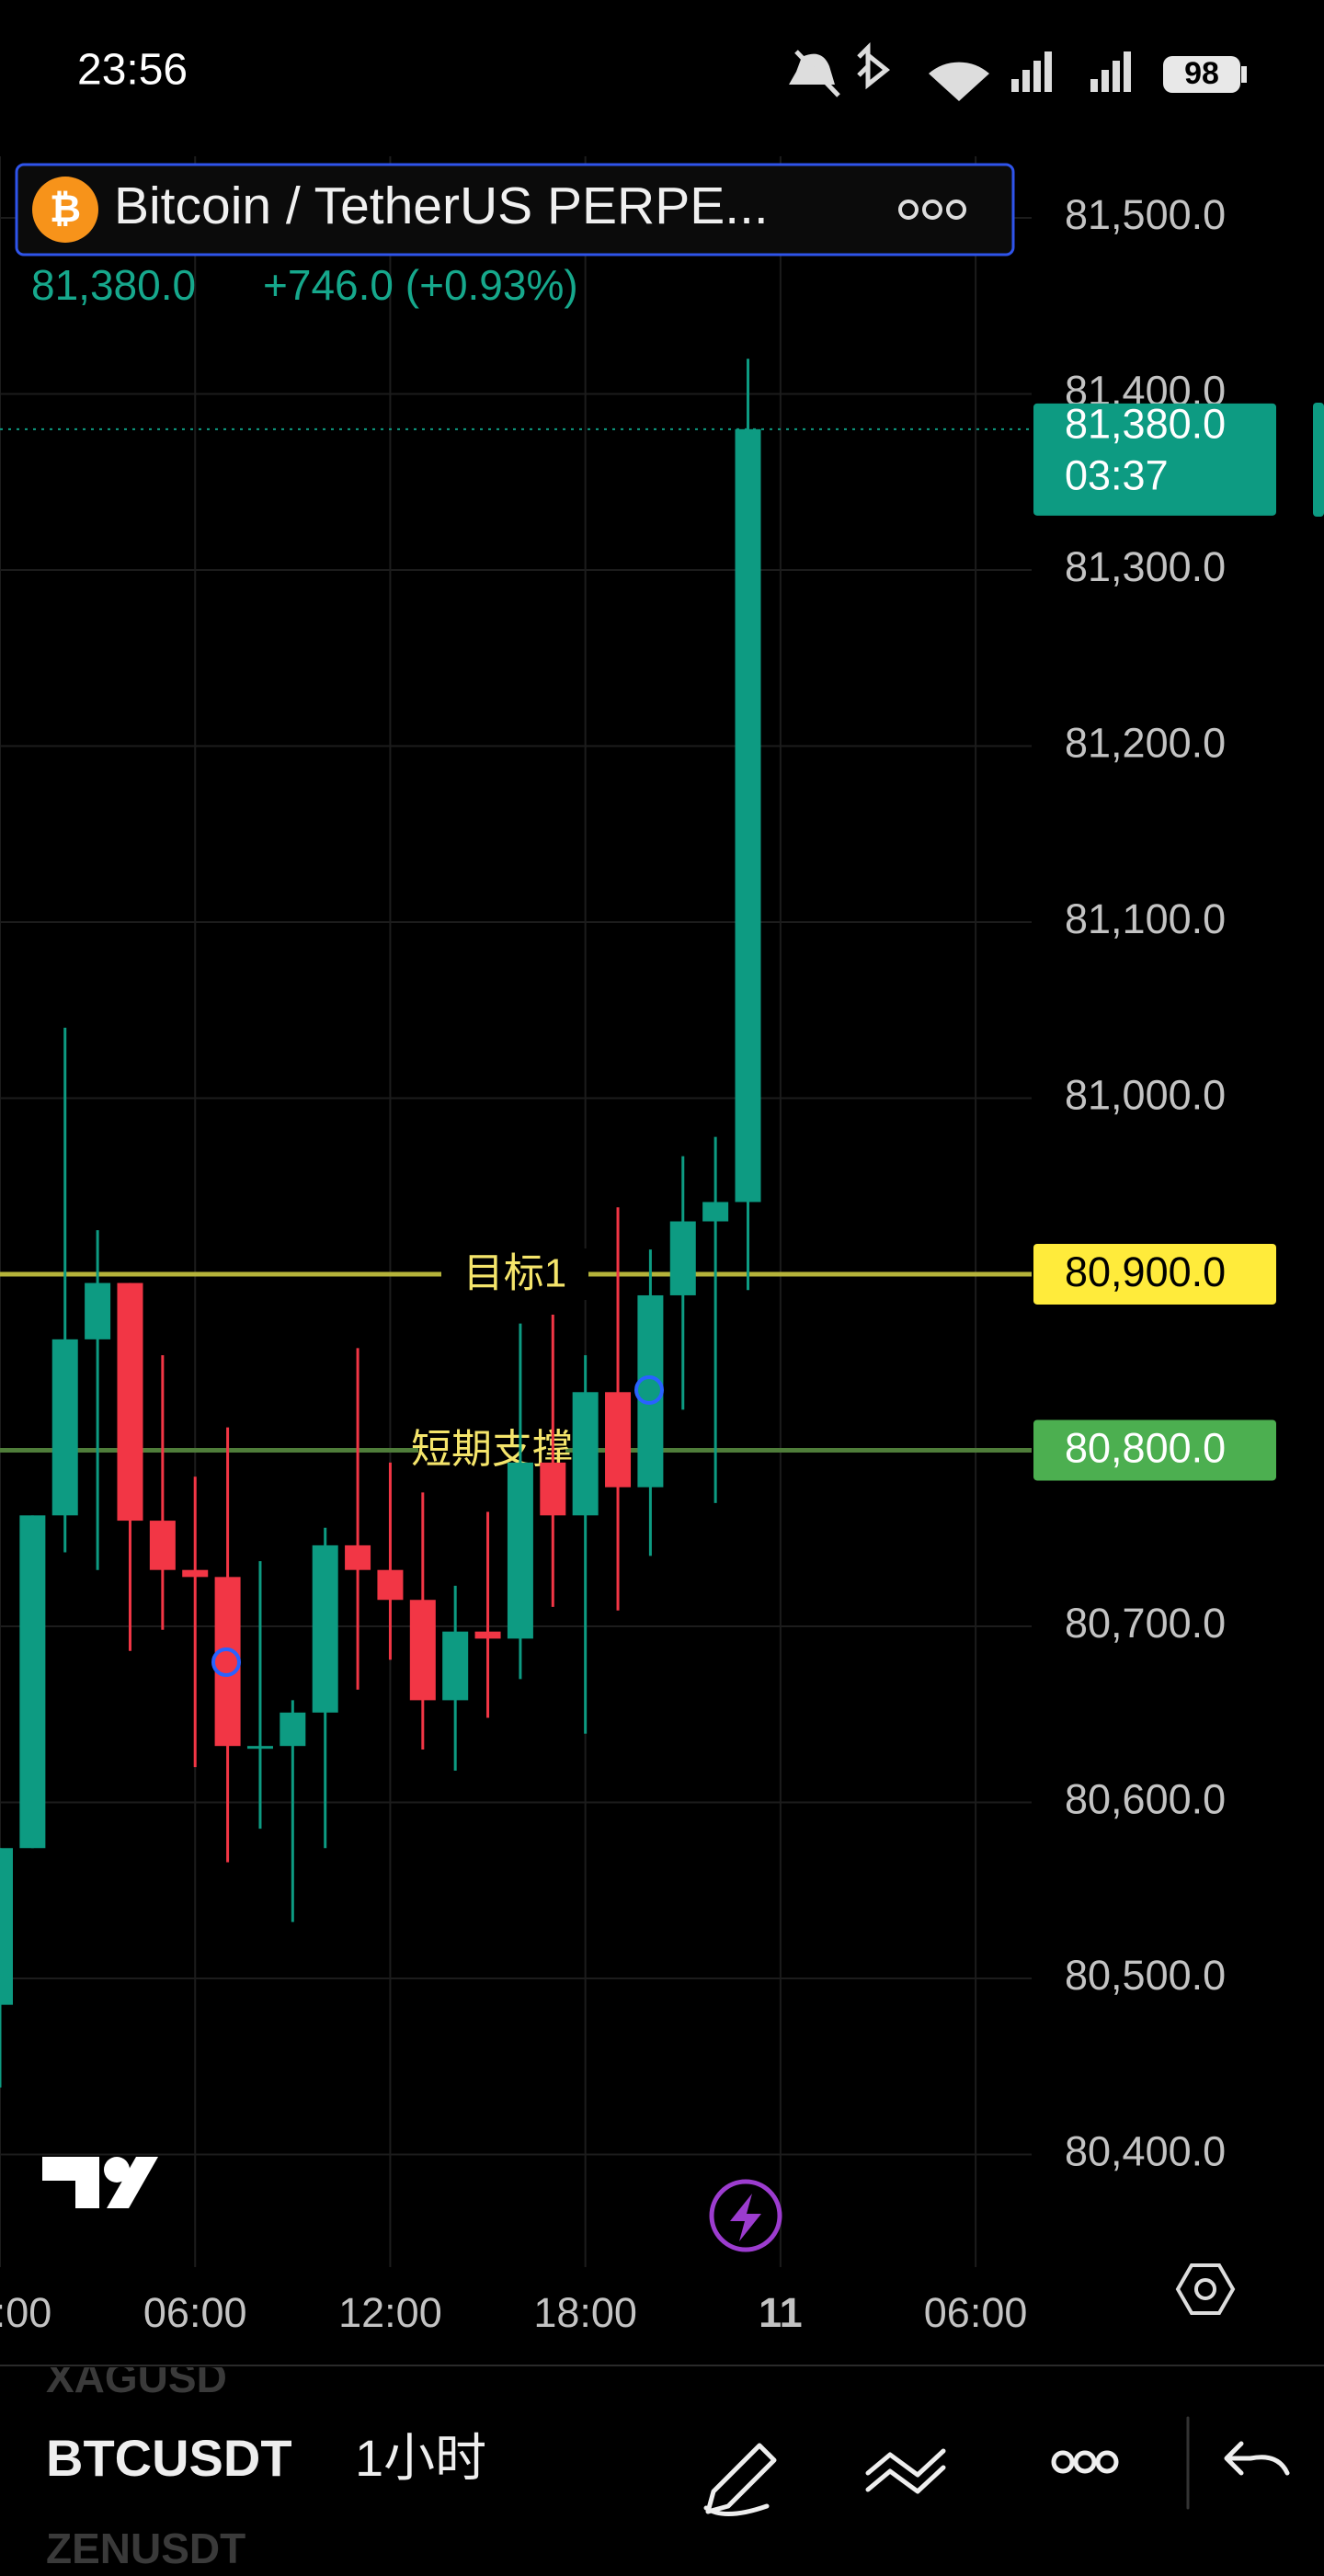  What do you see at coordinates (1145, 1094) in the screenshot?
I see `y-tick-label: 81,000.0` at bounding box center [1145, 1094].